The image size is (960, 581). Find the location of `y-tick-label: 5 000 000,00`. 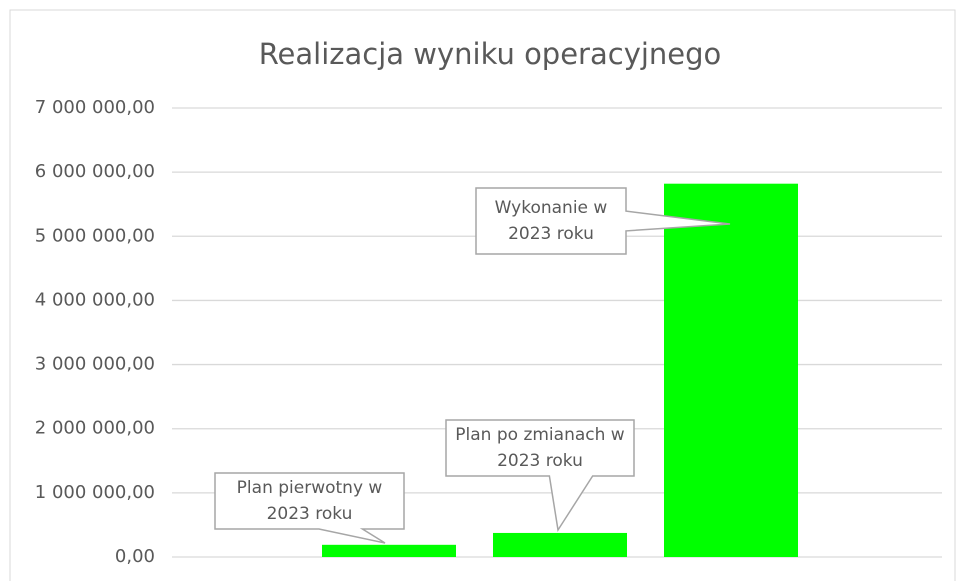

y-tick-label: 5 000 000,00 is located at coordinates (95, 235).